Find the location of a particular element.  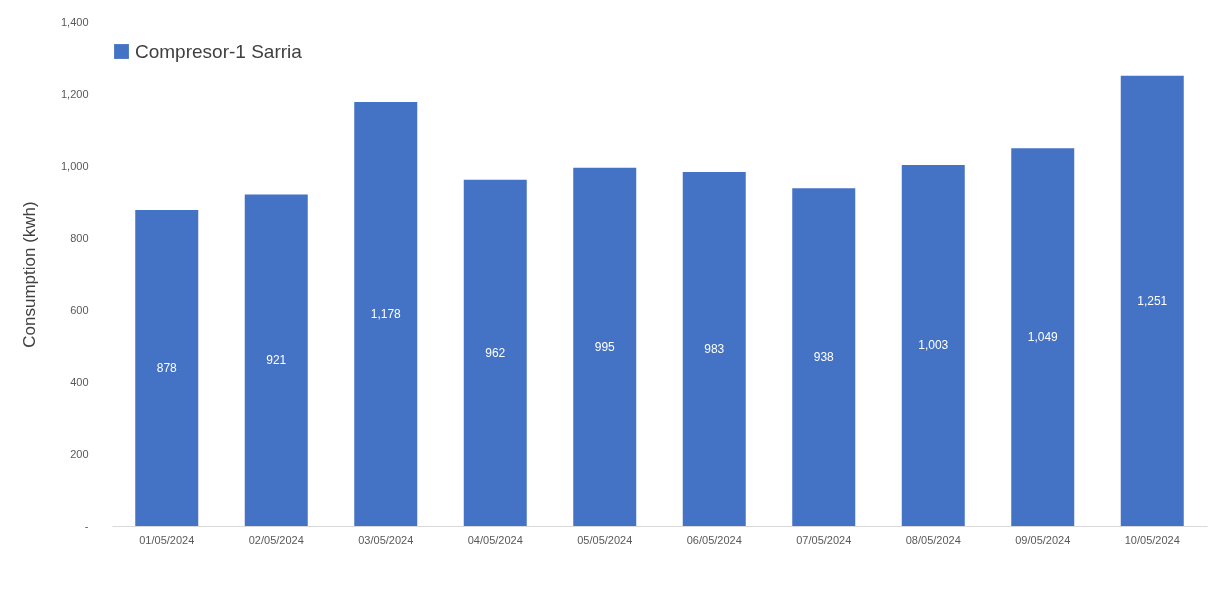

x-tick-label: 02/05/2024 is located at coordinates (276, 539).